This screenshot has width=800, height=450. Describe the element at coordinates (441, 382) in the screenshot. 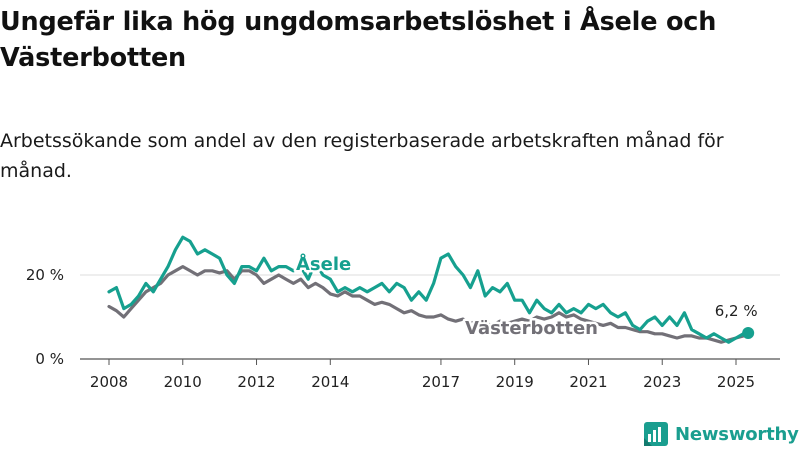

I see `x-tick-label: 2017` at that location.